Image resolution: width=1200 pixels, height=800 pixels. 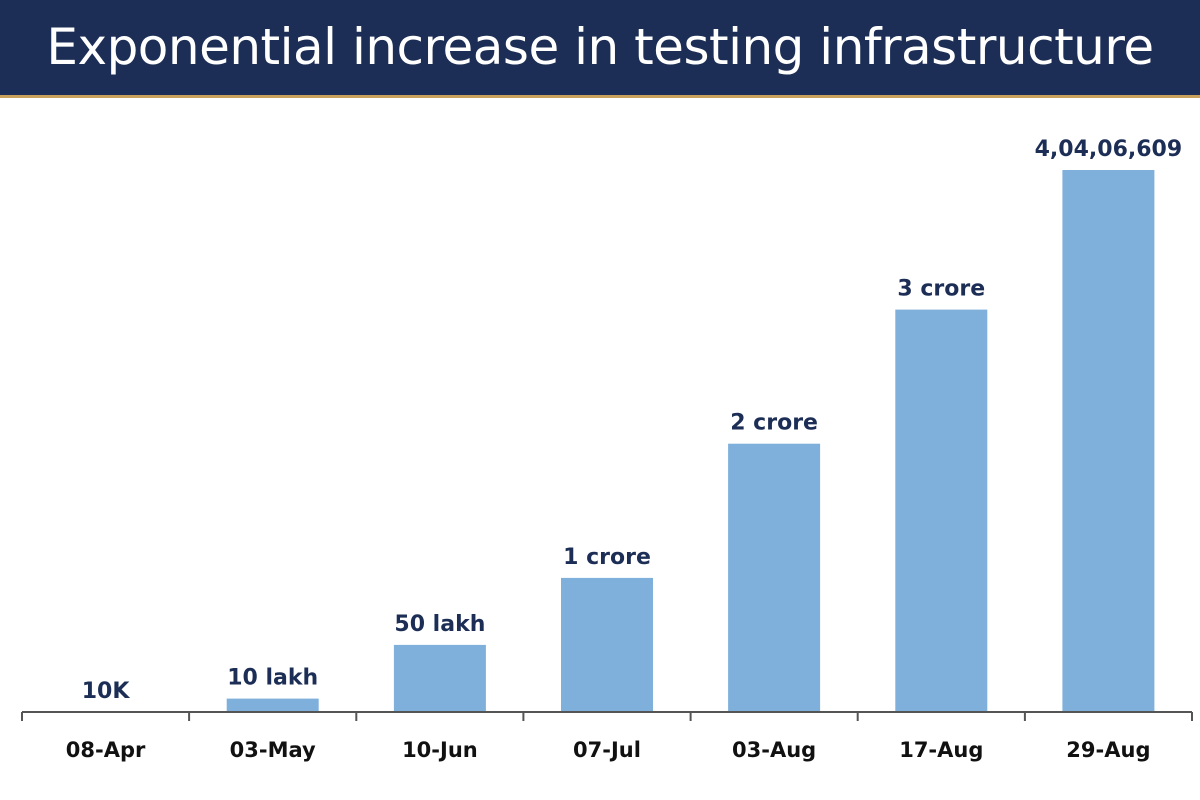 What do you see at coordinates (607, 644) in the screenshot?
I see `bar-07-Jul` at bounding box center [607, 644].